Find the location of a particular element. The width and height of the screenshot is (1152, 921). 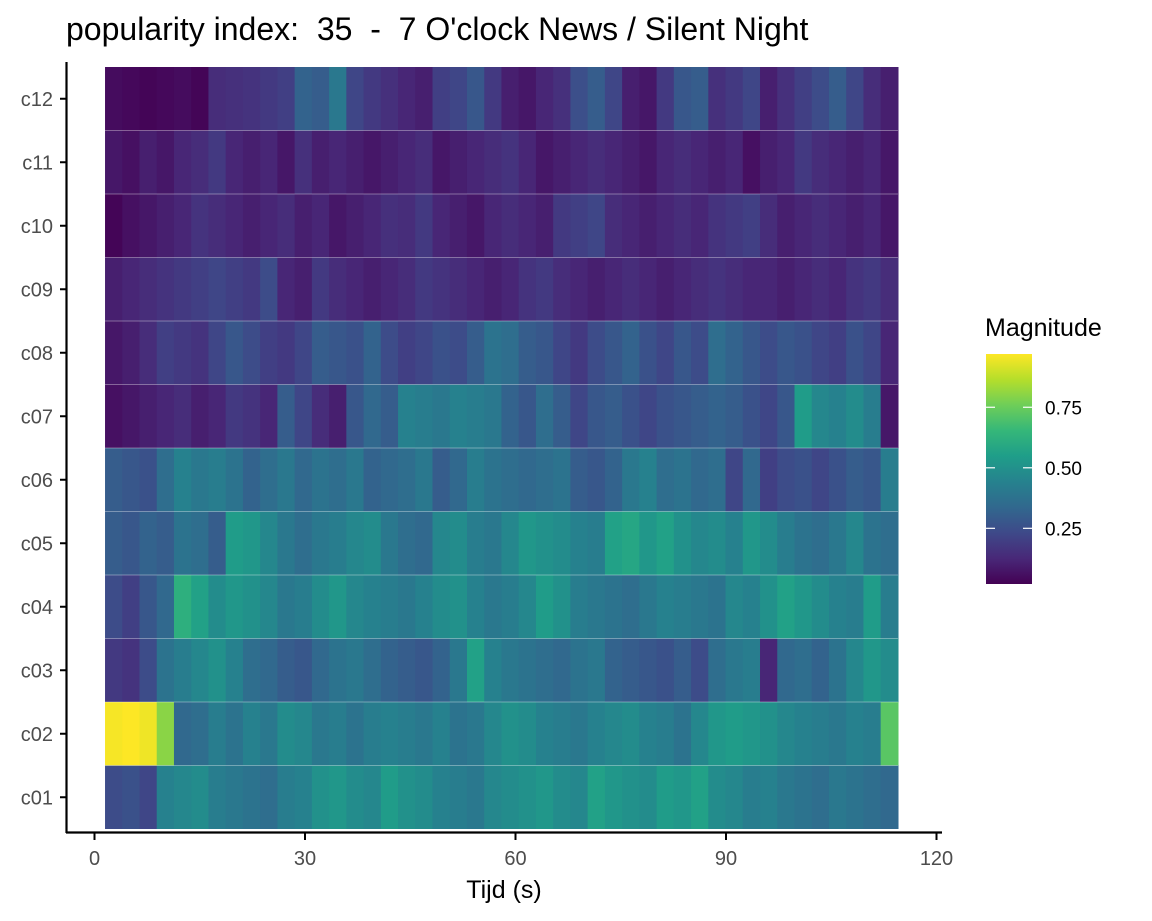

x-axis-title: Tijd (s) is located at coordinates (503, 890).